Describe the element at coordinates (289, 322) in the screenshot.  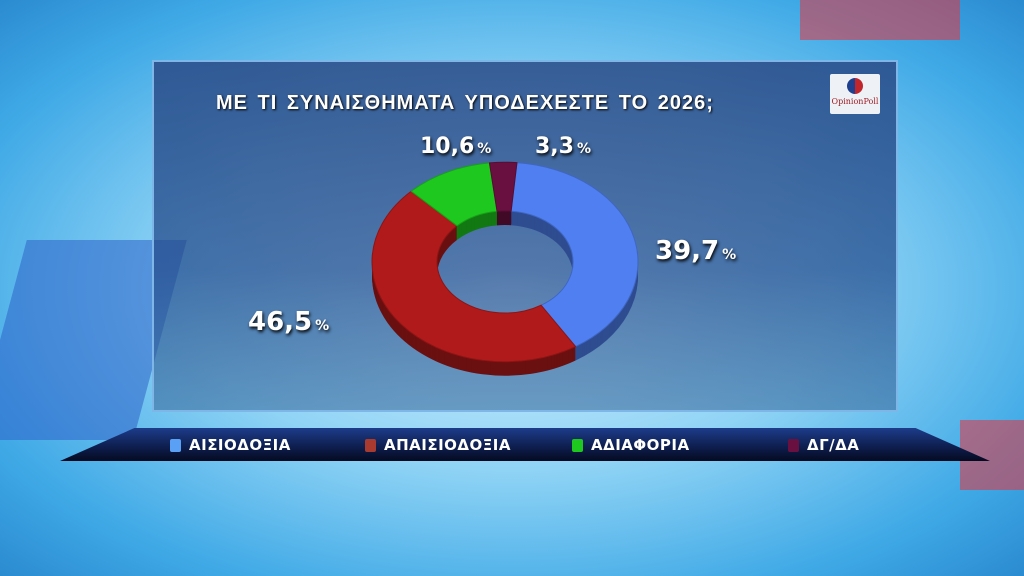
I see `data-label-apaisiodoxia: 46,5%` at that location.